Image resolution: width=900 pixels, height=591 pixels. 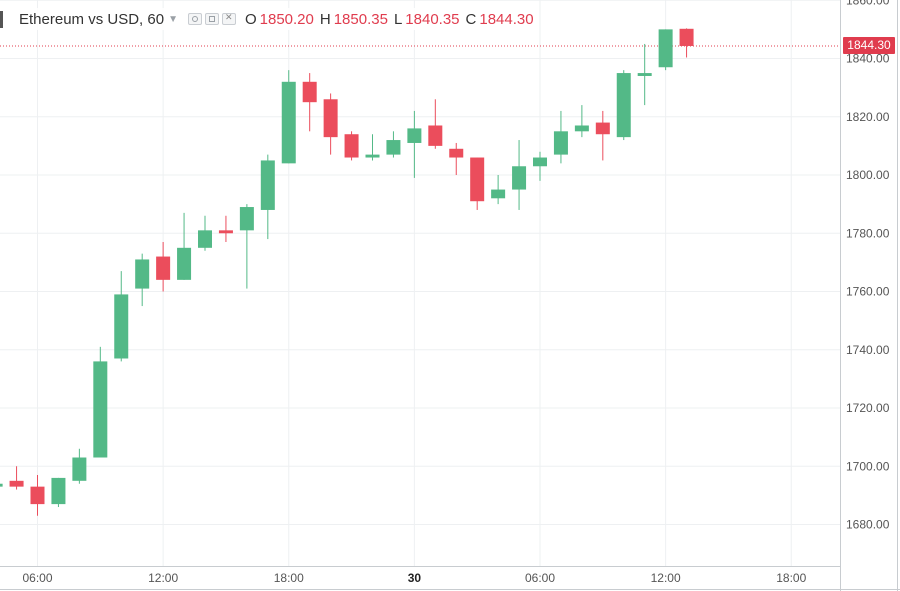 I want to click on last-price-tag: 1844.30, so click(x=869, y=45).